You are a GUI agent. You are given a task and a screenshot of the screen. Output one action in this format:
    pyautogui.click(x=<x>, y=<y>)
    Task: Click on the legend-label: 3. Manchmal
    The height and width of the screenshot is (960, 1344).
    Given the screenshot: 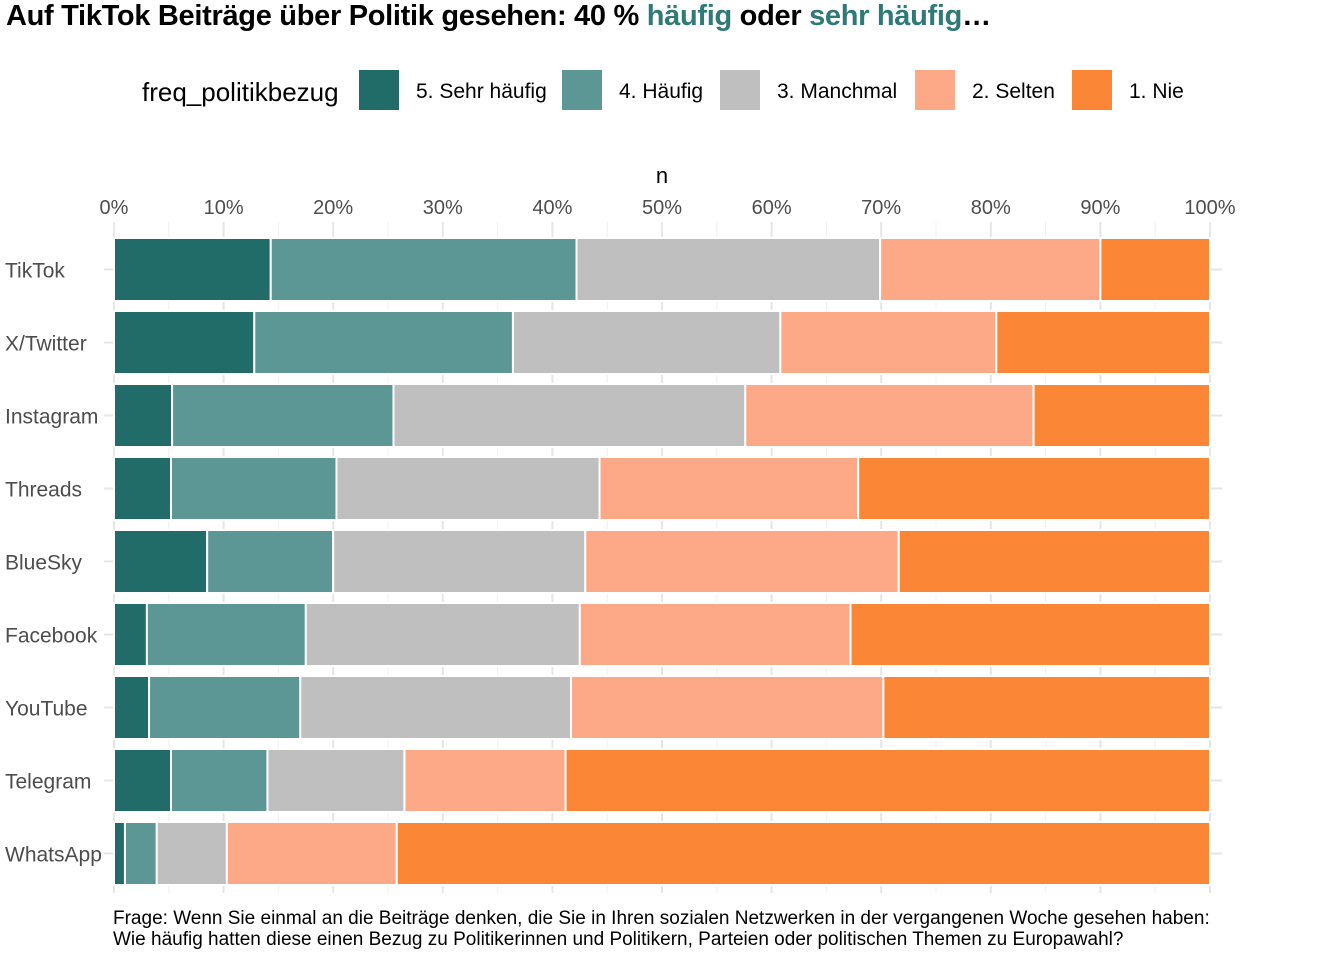 What is the action you would take?
    pyautogui.click(x=837, y=91)
    